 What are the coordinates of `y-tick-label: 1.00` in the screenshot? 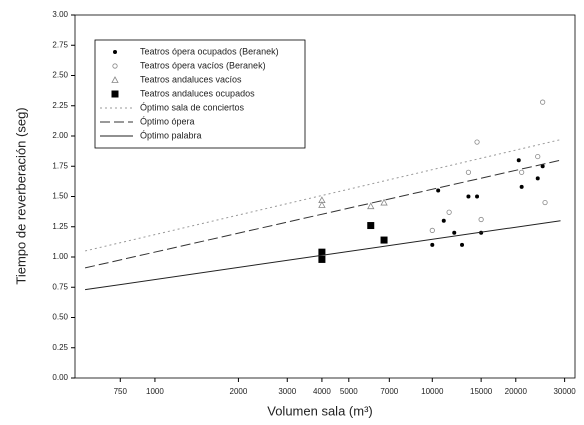 It's located at (60, 256).